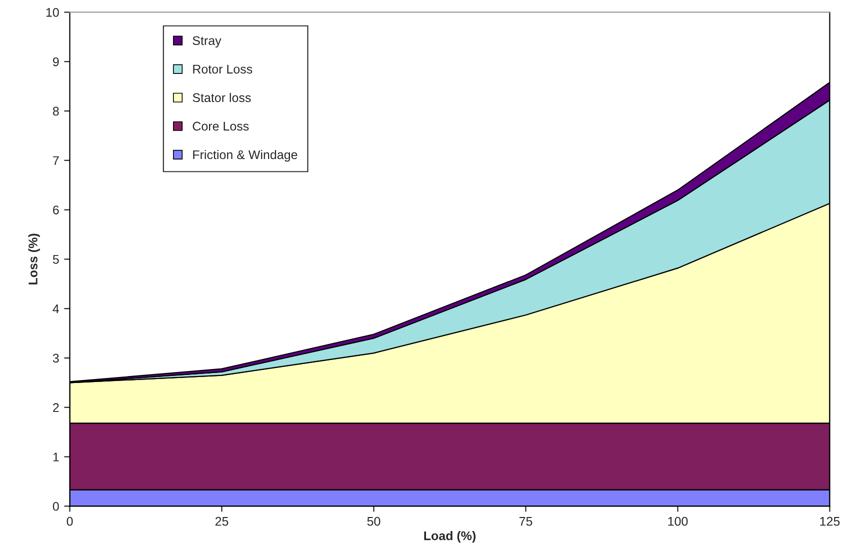 The width and height of the screenshot is (851, 555). What do you see at coordinates (245, 156) in the screenshot?
I see `legend-label: Friction & Windage` at bounding box center [245, 156].